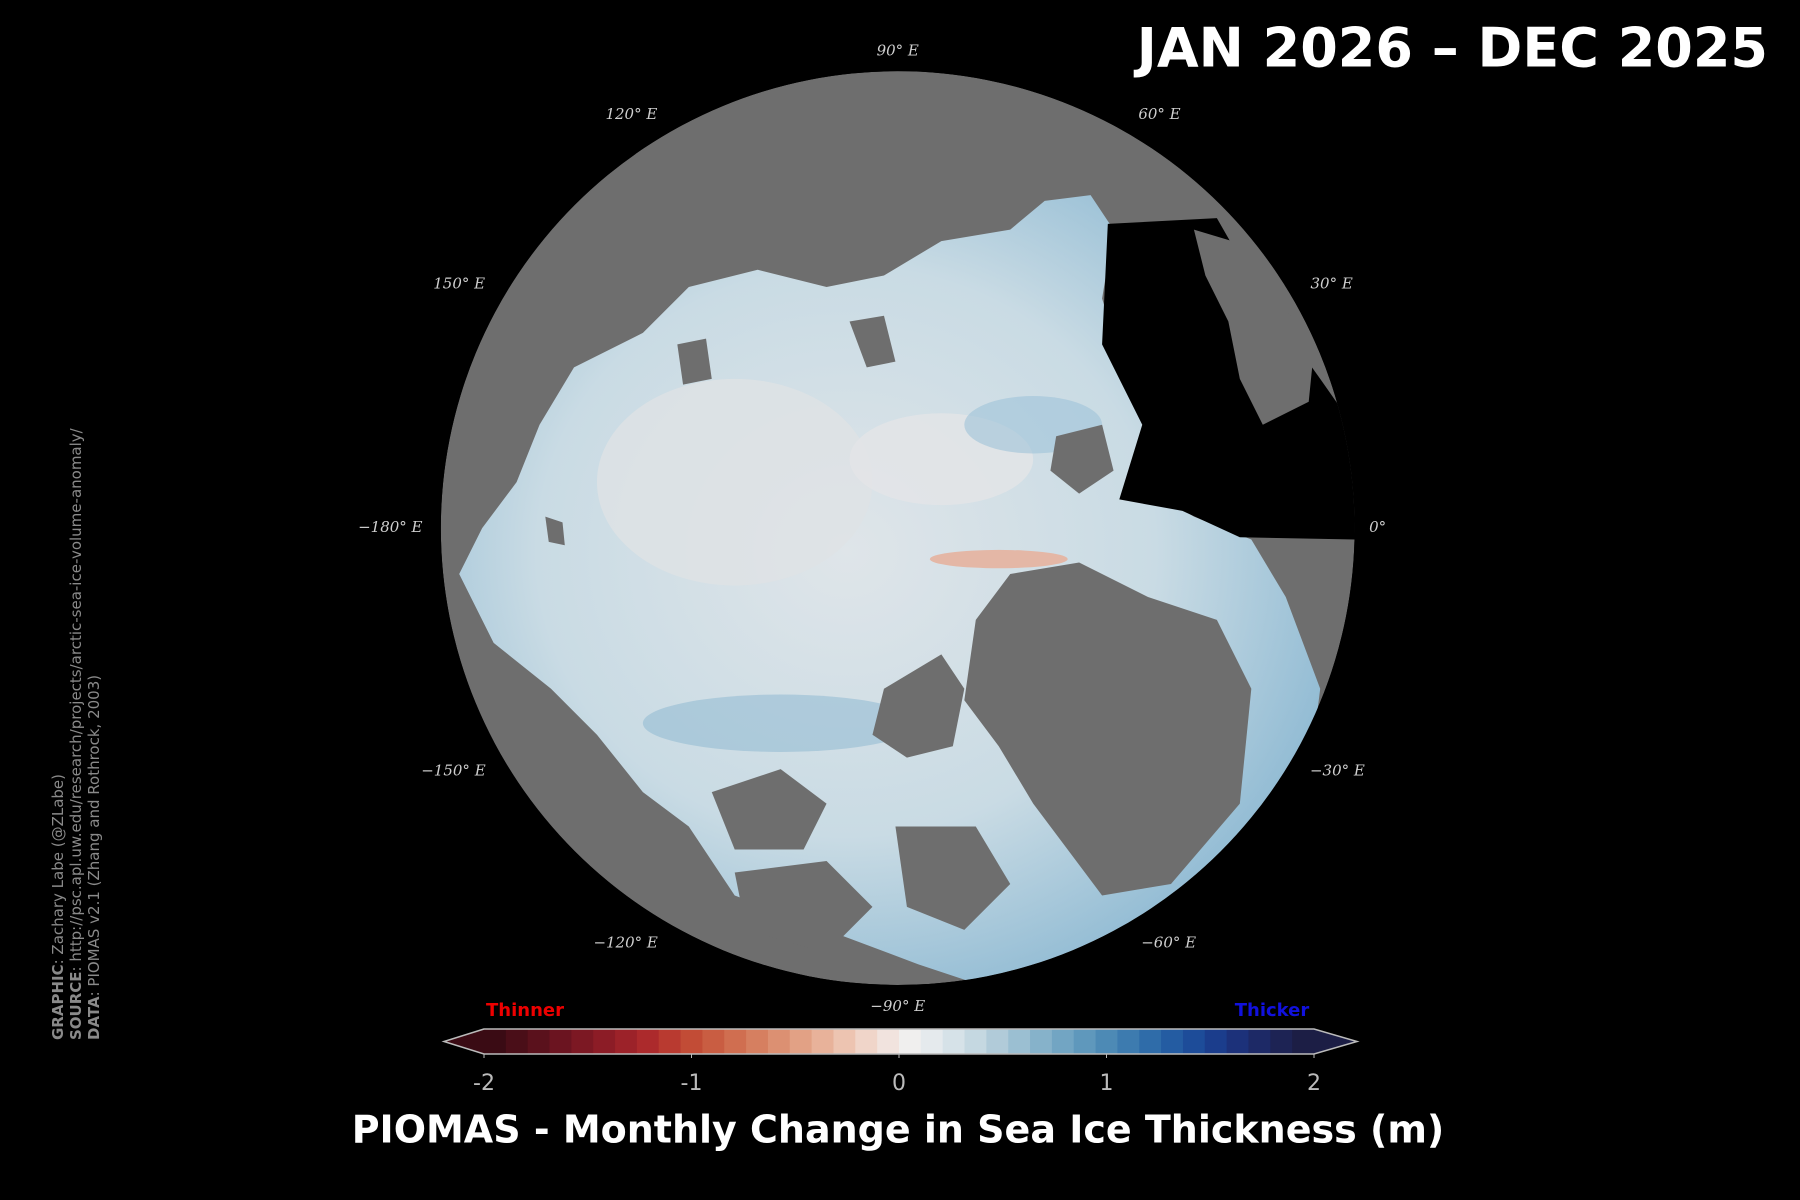 The height and width of the screenshot is (1200, 1800). What do you see at coordinates (76, 1005) in the screenshot?
I see `credit-key: SOURCE` at bounding box center [76, 1005].